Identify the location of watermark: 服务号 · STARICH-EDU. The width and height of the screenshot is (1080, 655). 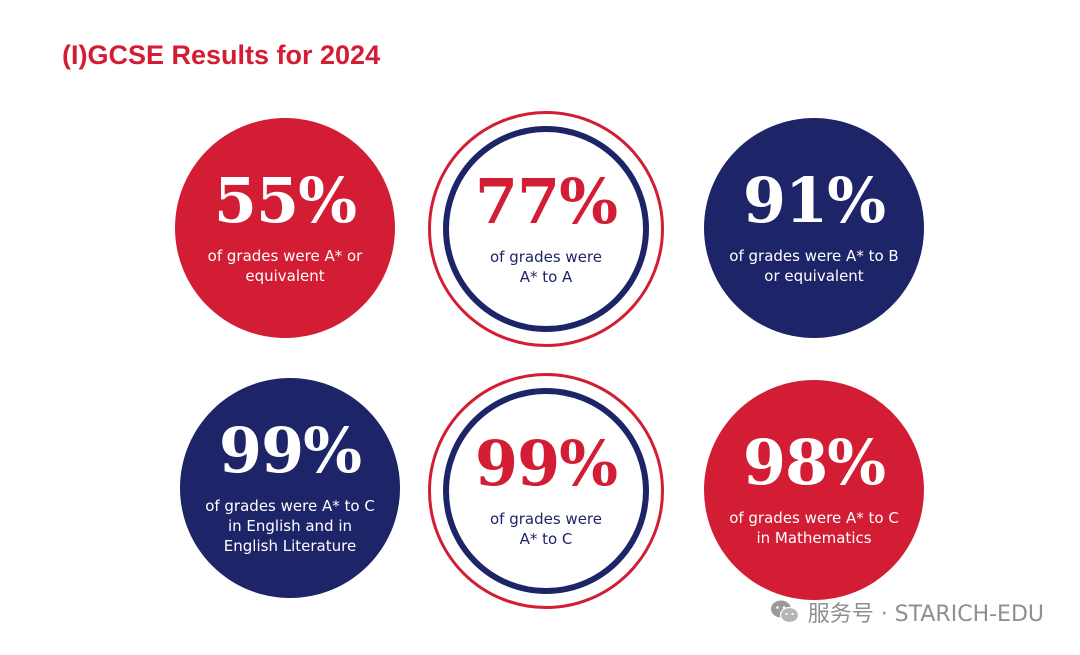
(907, 612).